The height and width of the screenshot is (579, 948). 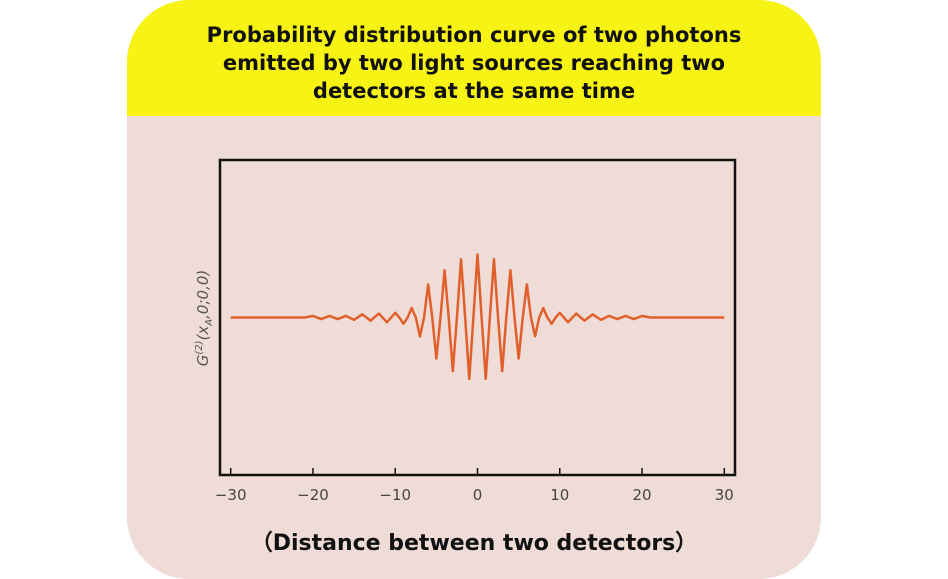 I want to click on y-axis-label: G(2)(xA,0;0,0), so click(x=204, y=318).